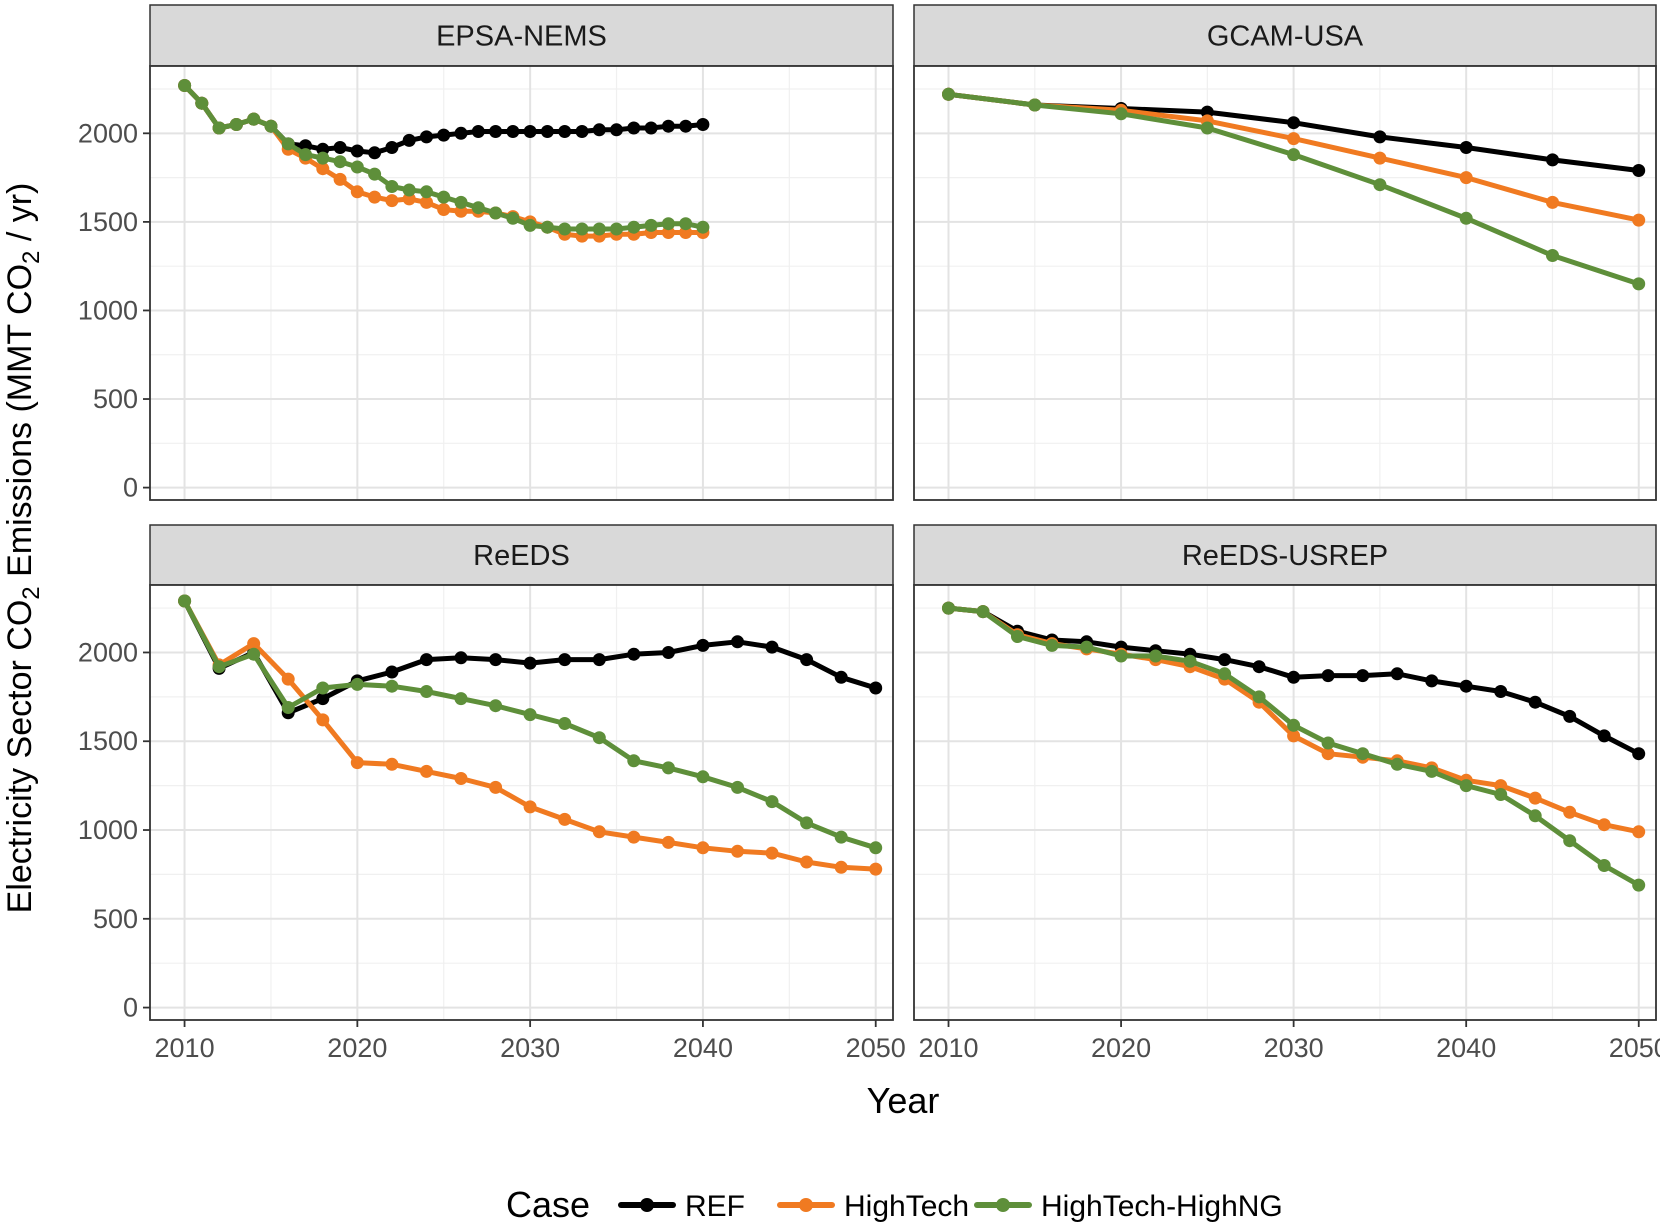 The image size is (1660, 1226). What do you see at coordinates (948, 1048) in the screenshot?
I see `x-tick-label: 2010` at bounding box center [948, 1048].